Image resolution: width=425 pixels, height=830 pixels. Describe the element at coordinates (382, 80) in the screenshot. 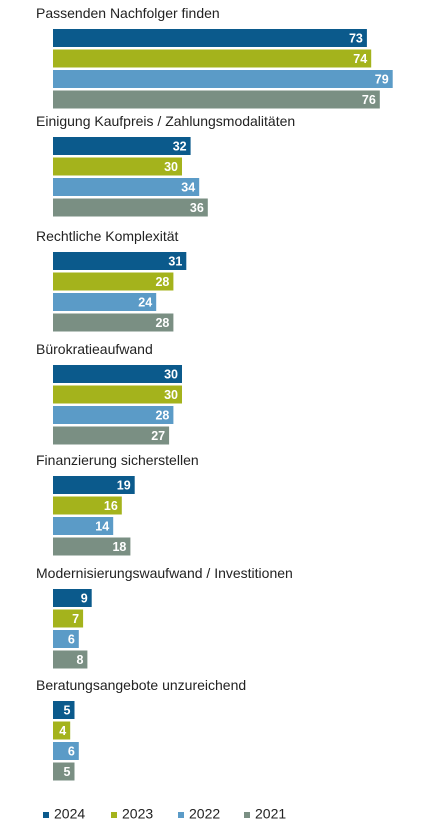

I see `data-label: 79` at that location.